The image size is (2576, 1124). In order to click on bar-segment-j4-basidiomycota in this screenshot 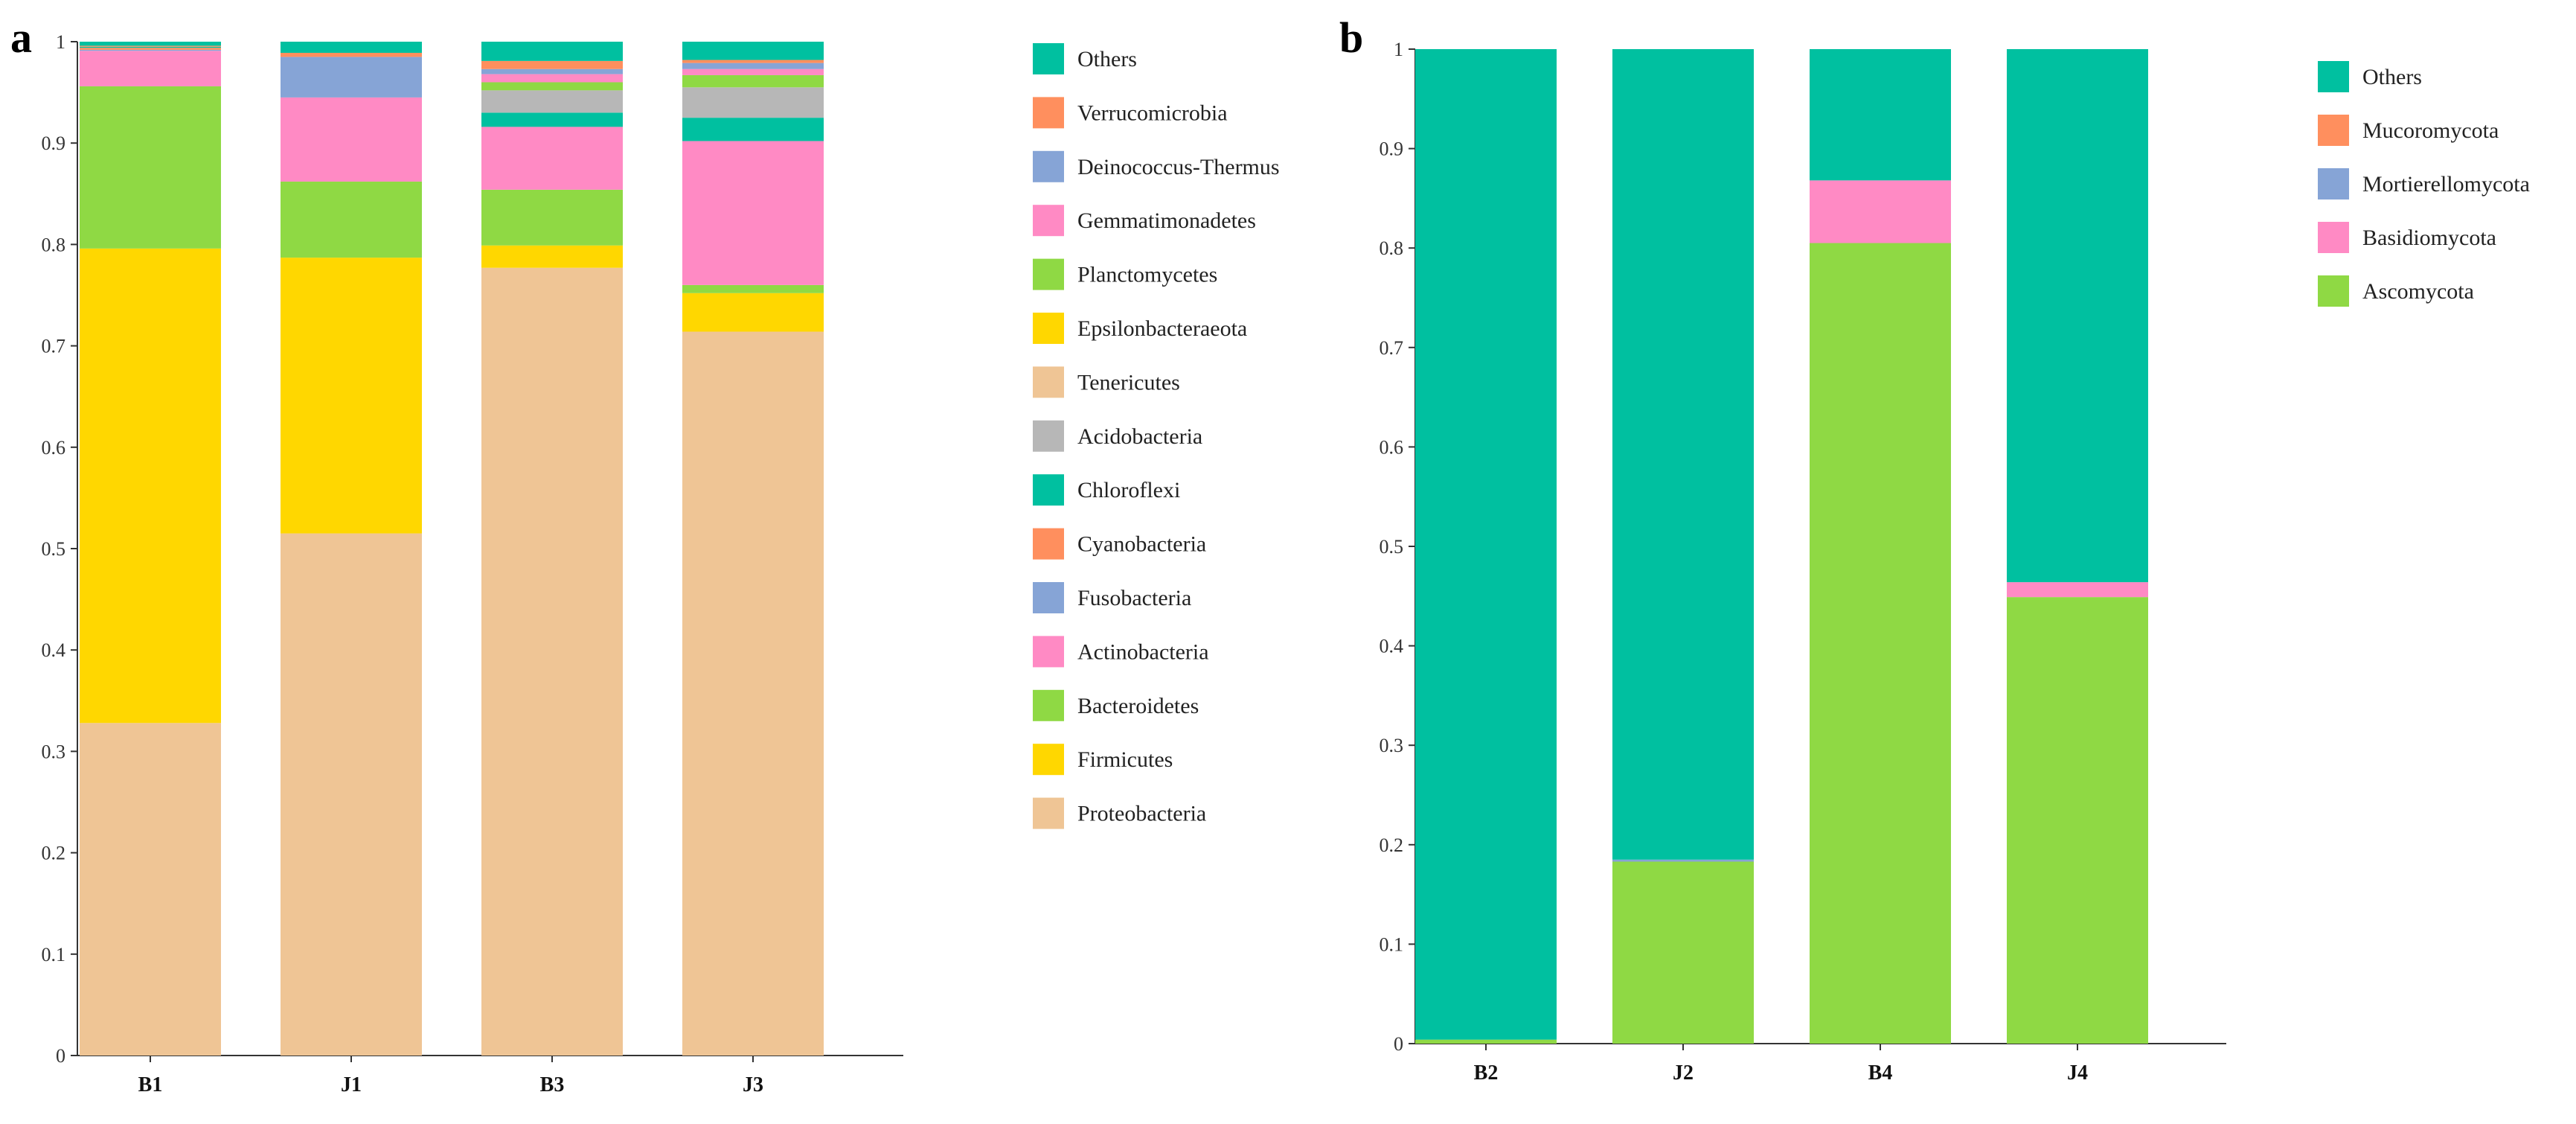, I will do `click(2077, 590)`.